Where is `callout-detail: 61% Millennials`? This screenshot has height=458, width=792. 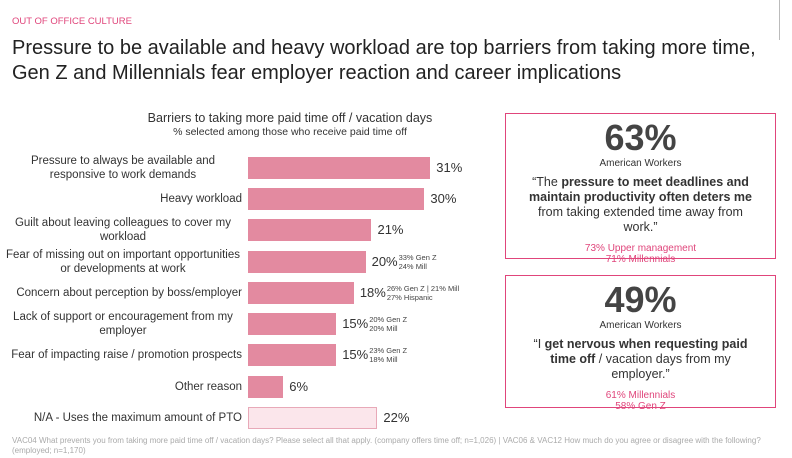 callout-detail: 61% Millennials is located at coordinates (640, 395).